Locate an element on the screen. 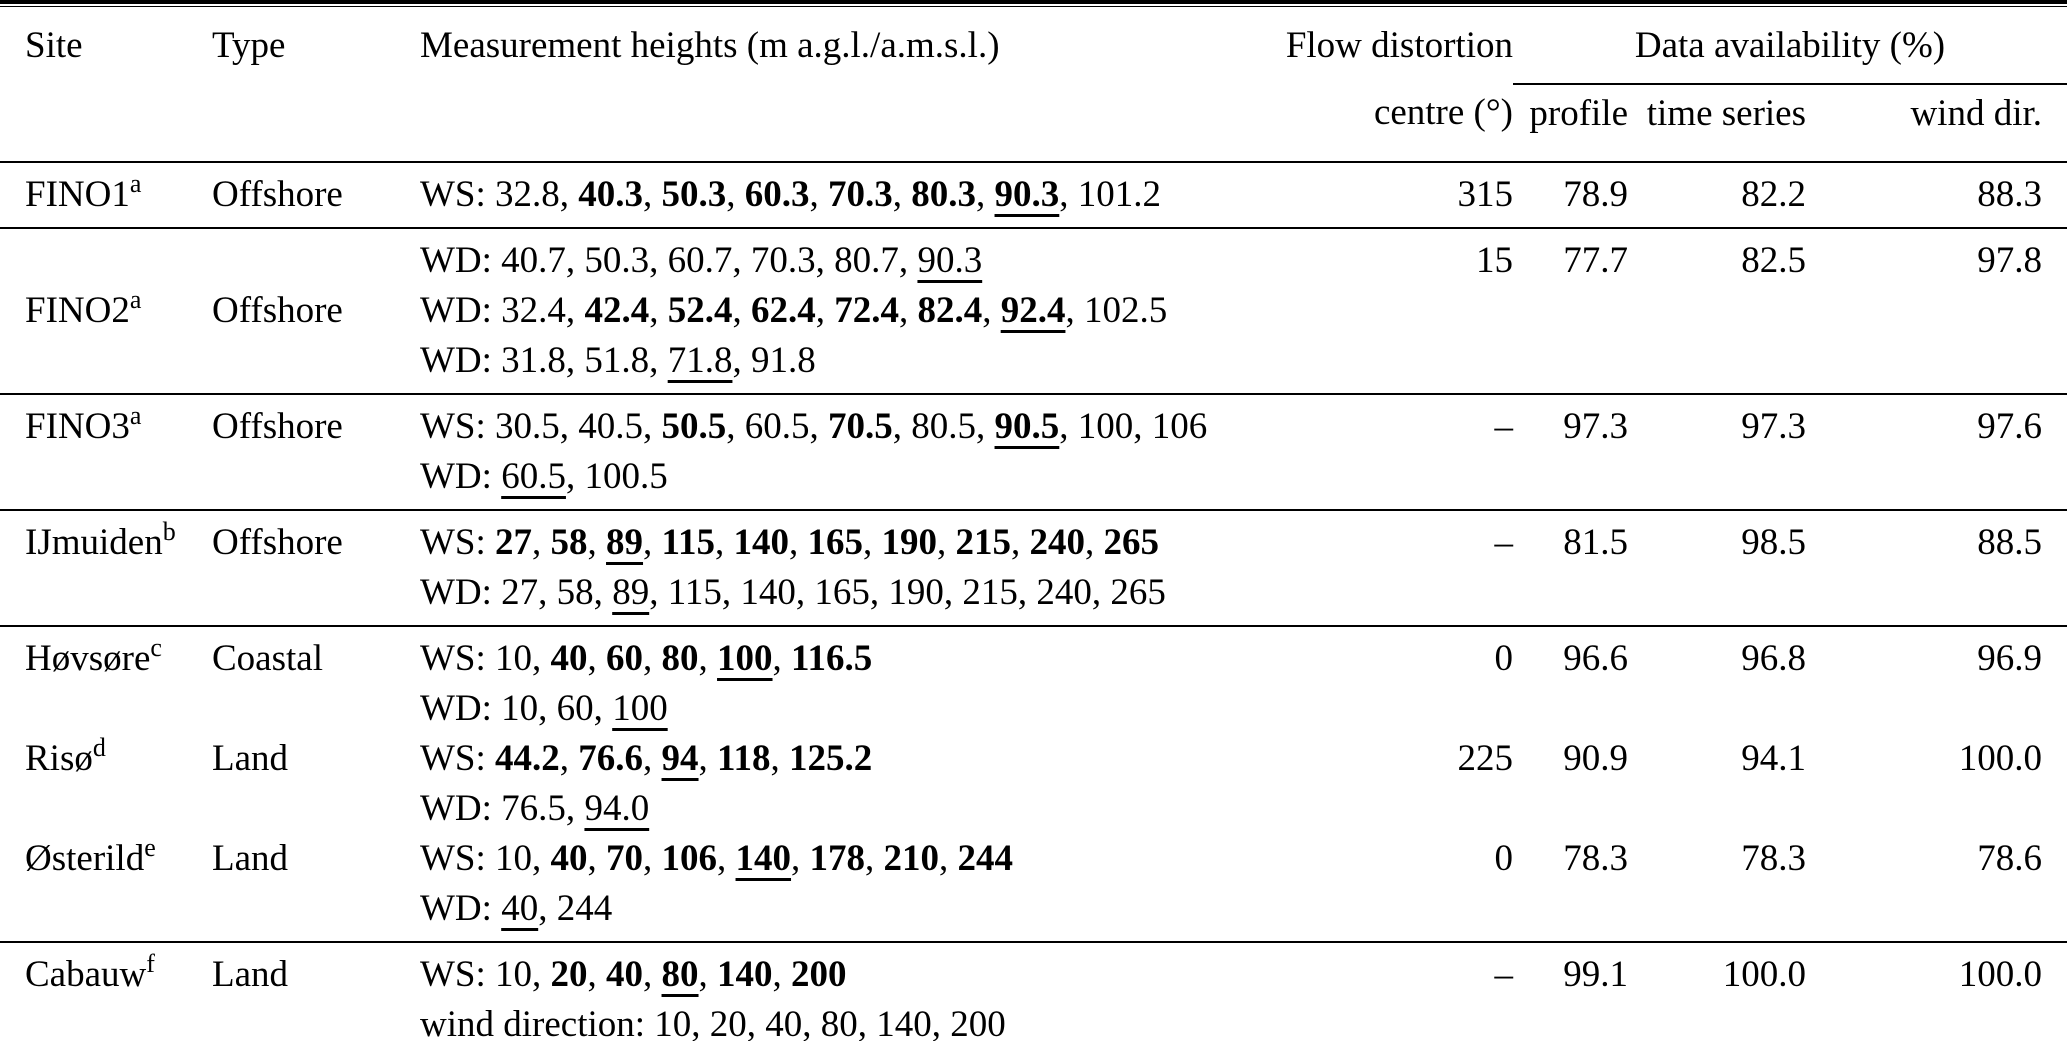 This screenshot has width=2067, height=1041. col-header-measurement-heights: Measurement heights (m a.g.l./a.m.s.l.) is located at coordinates (710, 45).